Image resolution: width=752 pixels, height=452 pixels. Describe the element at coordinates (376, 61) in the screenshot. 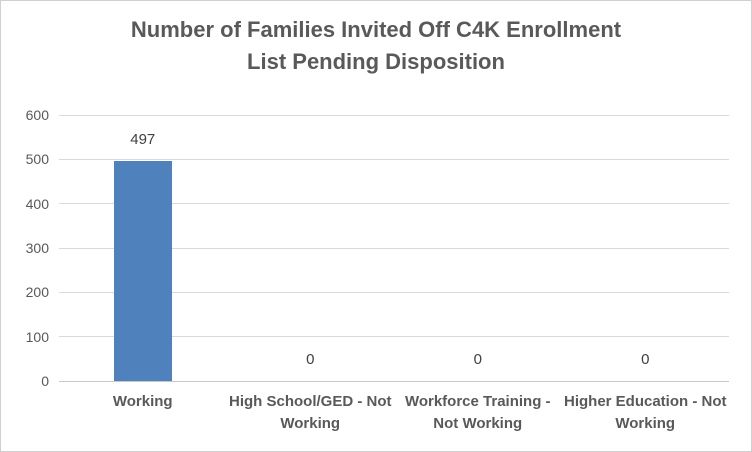

I see `chart-title-line-2: List Pending Disposition` at that location.